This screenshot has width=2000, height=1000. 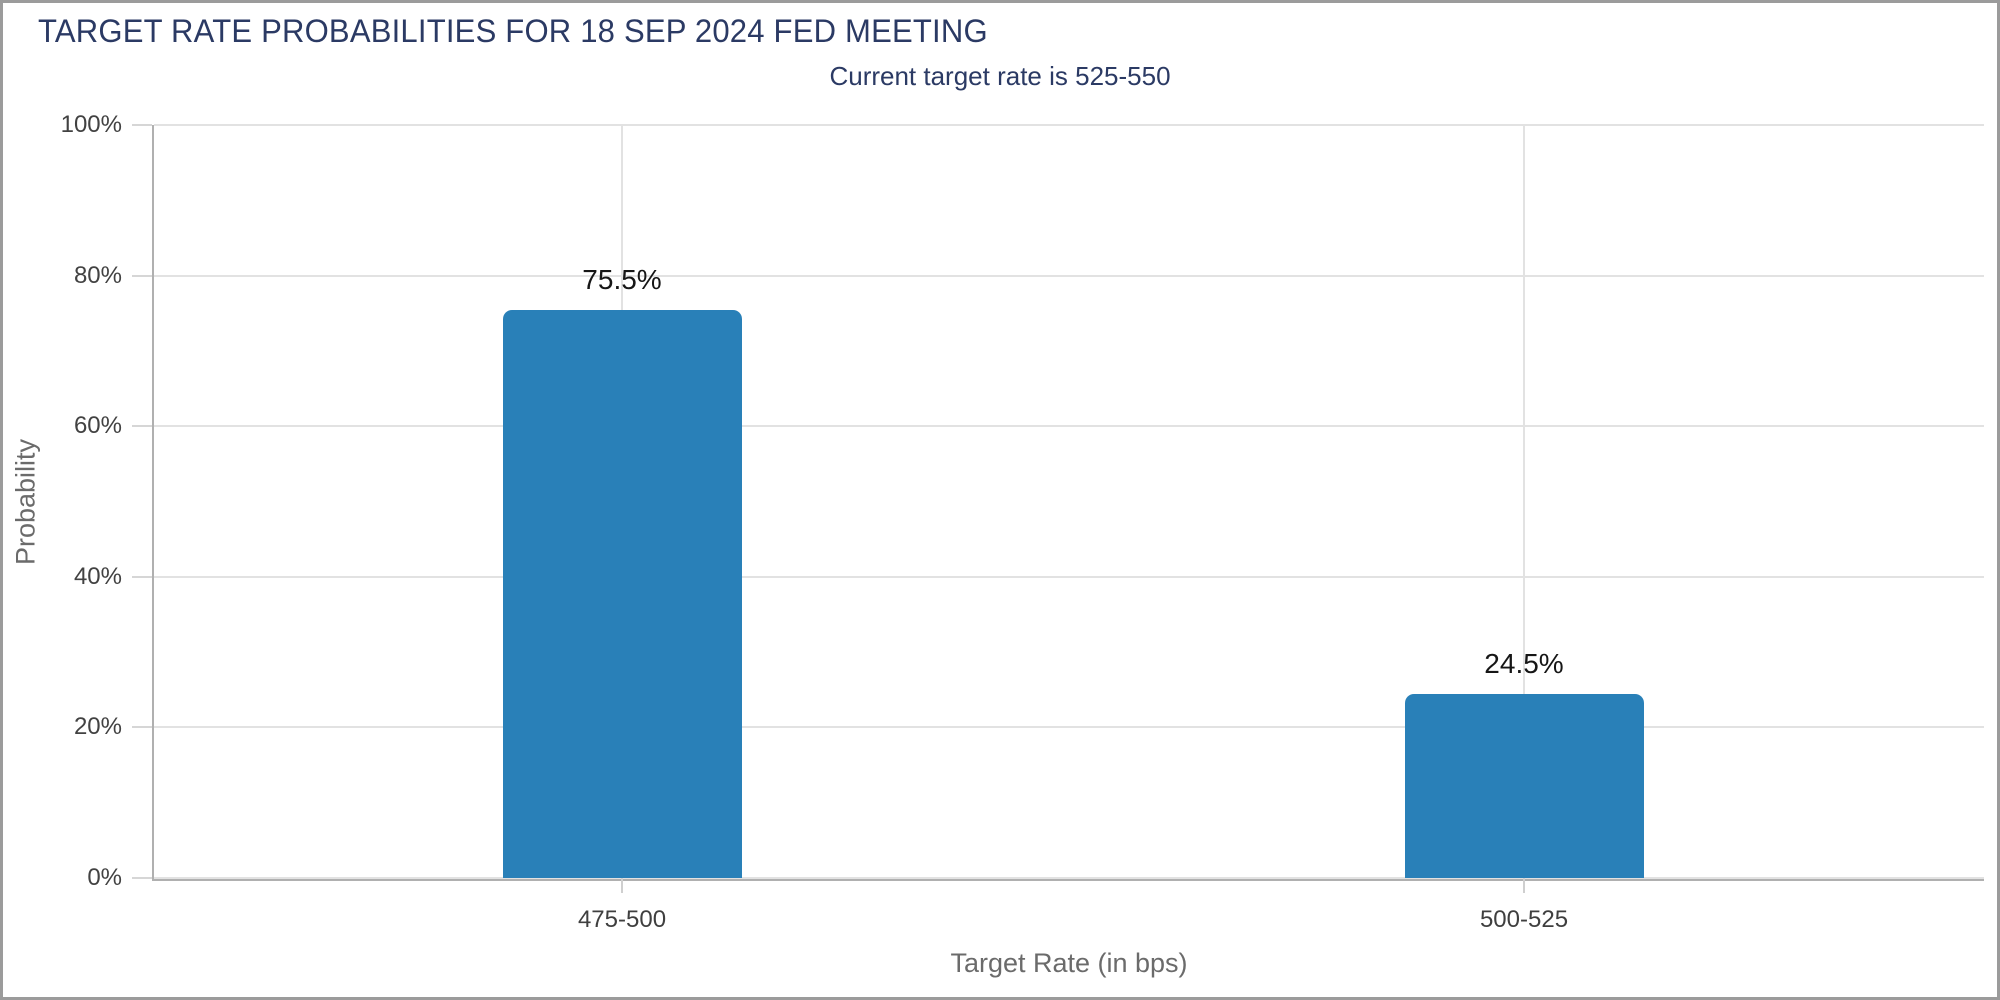 I want to click on x-axis-title: Target Rate (in bps), so click(x=1069, y=963).